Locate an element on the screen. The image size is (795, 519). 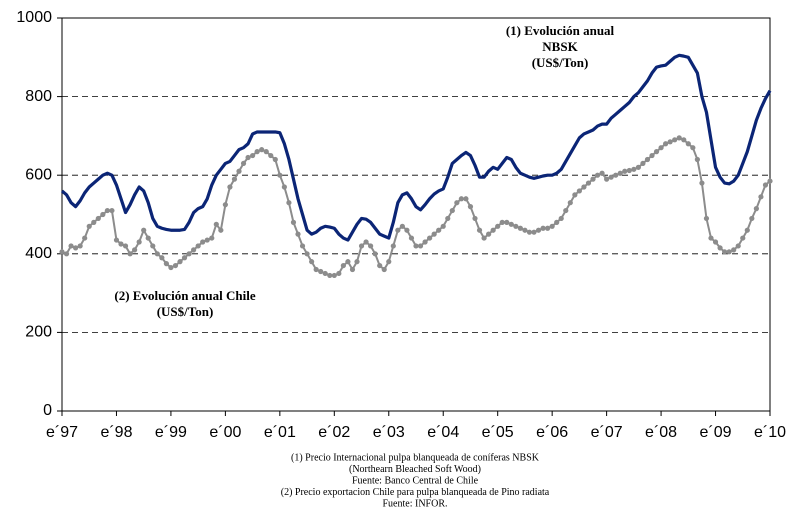
x-tick-label: e´04 is located at coordinates (443, 432).